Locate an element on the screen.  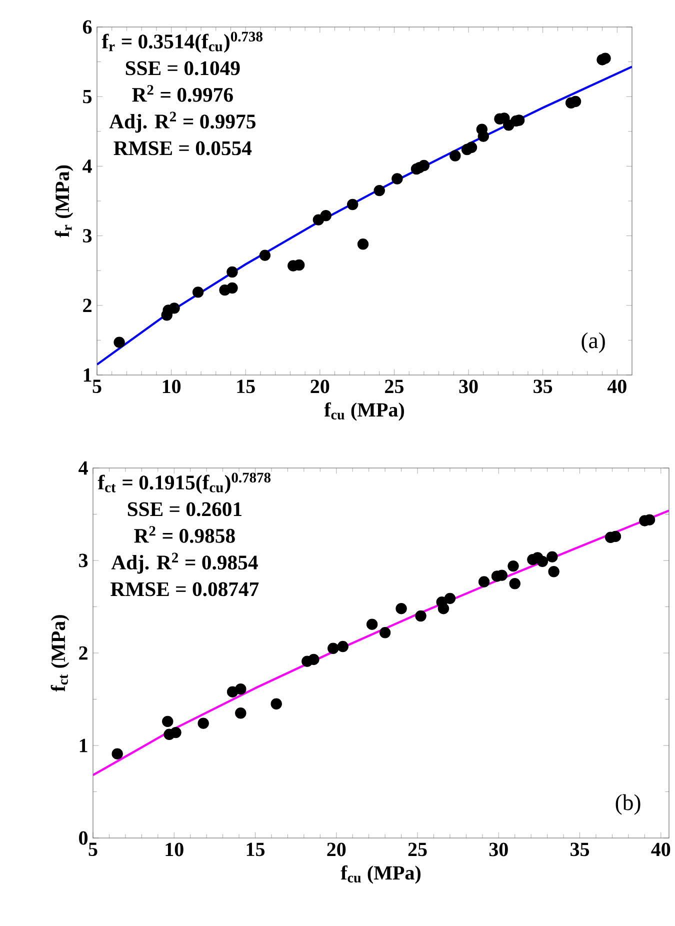
annotation: RMSE = 0.0554 is located at coordinates (183, 148).